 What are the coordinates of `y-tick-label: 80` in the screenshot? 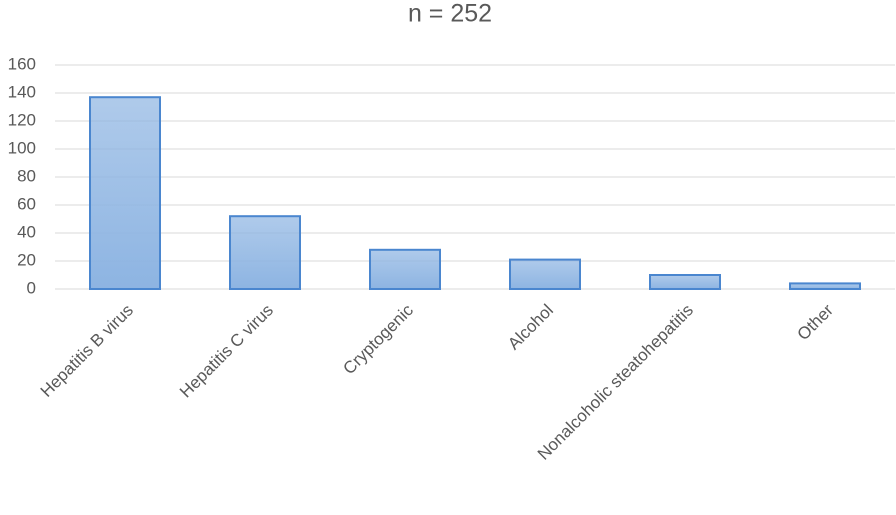 It's located at (26, 175).